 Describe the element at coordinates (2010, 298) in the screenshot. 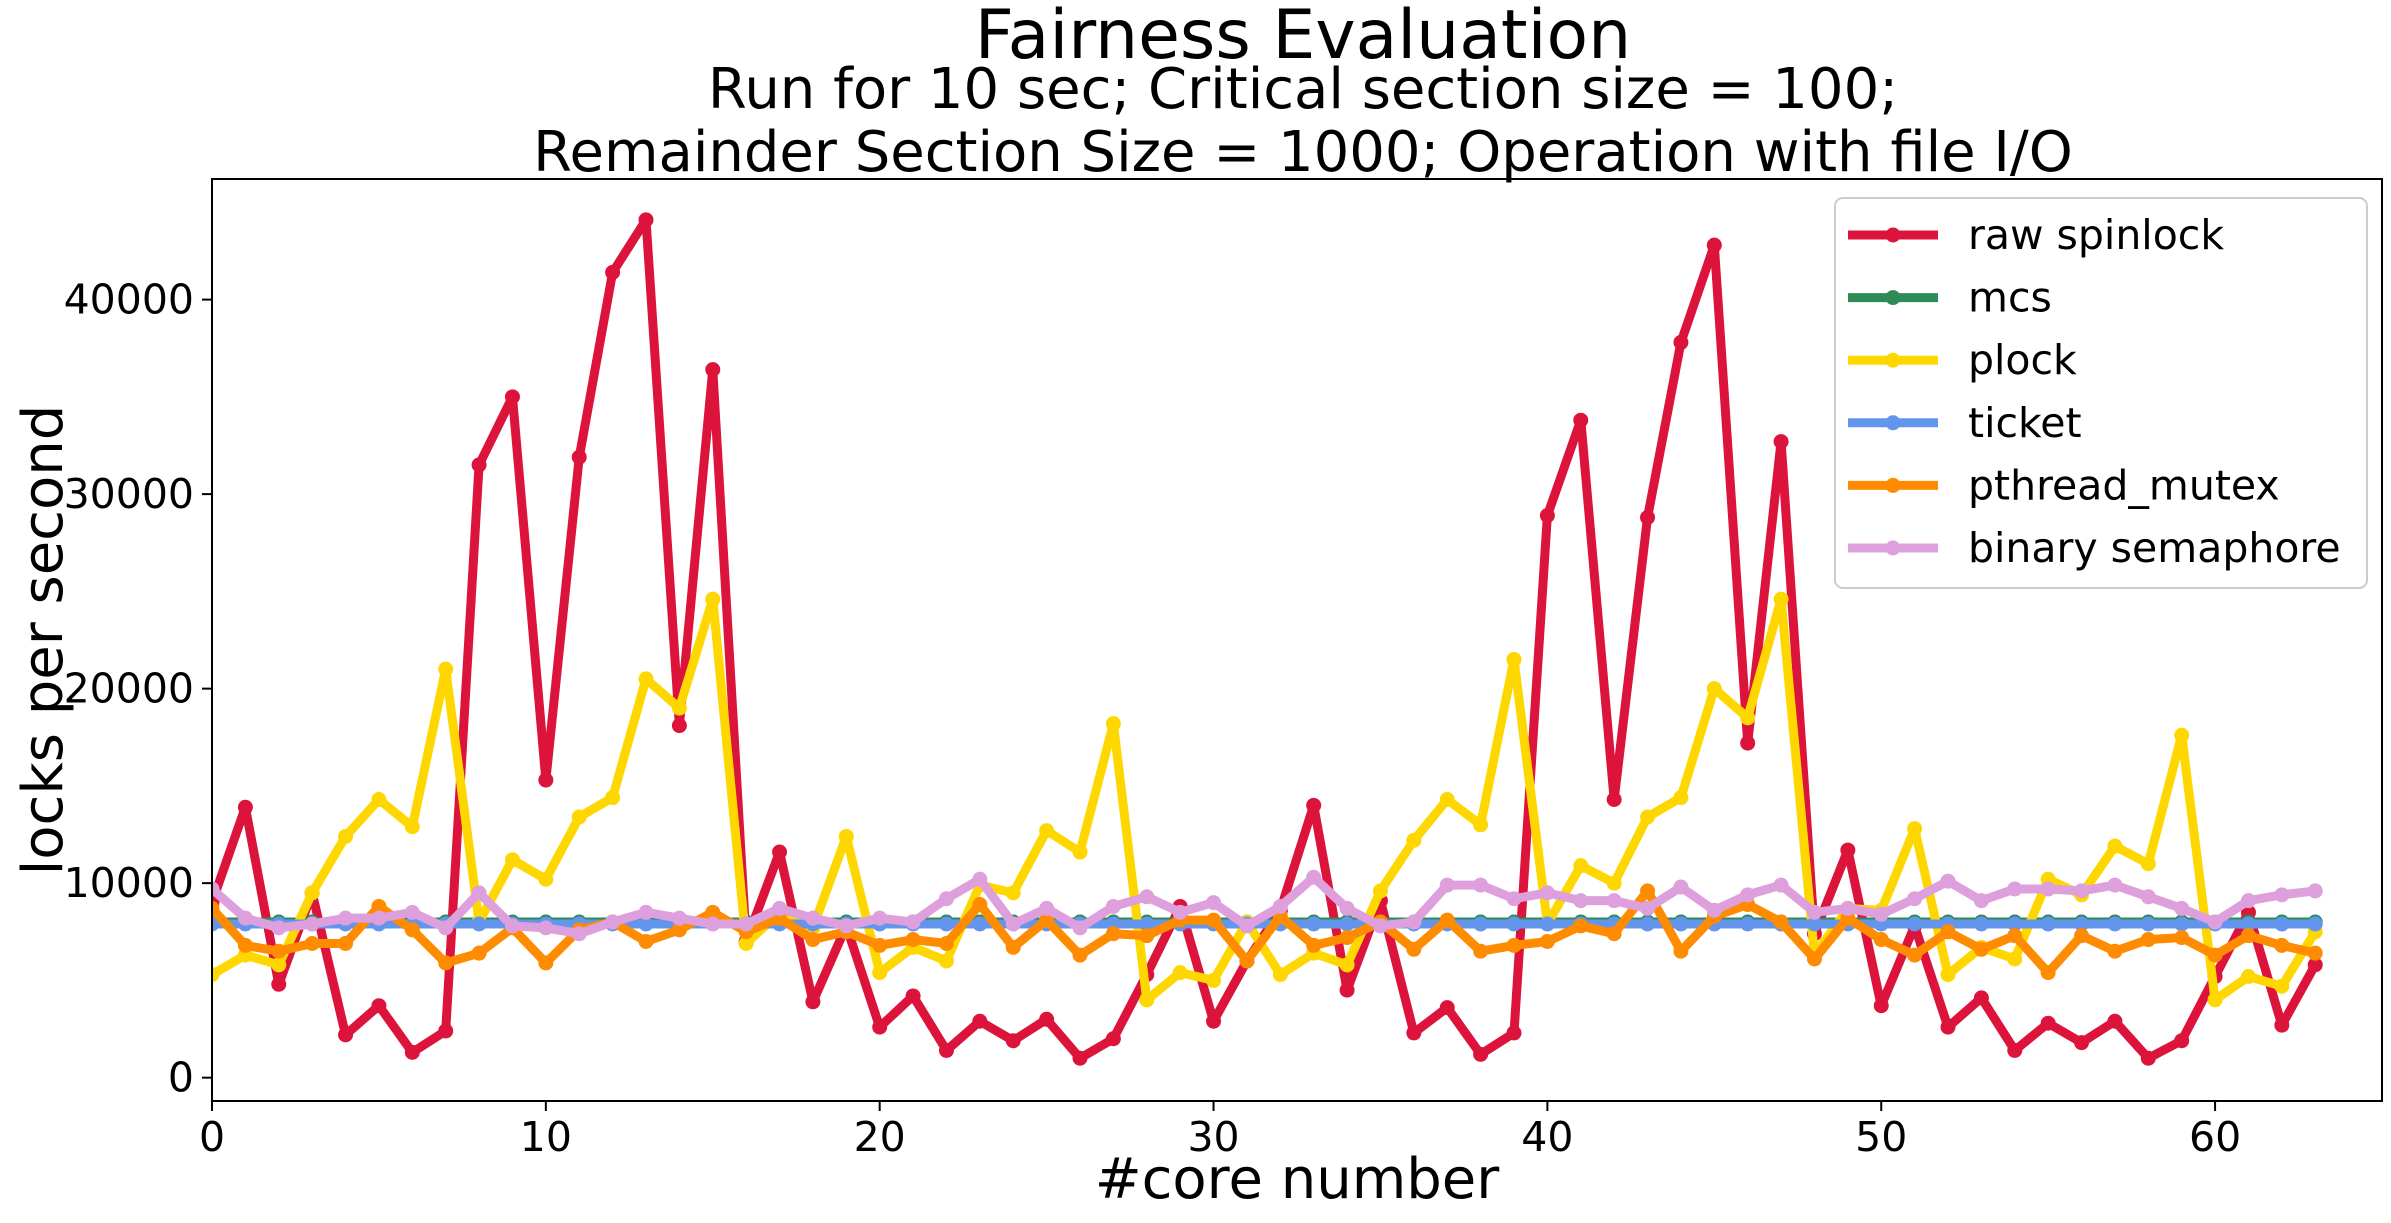

I see `legend-label: mcs` at that location.